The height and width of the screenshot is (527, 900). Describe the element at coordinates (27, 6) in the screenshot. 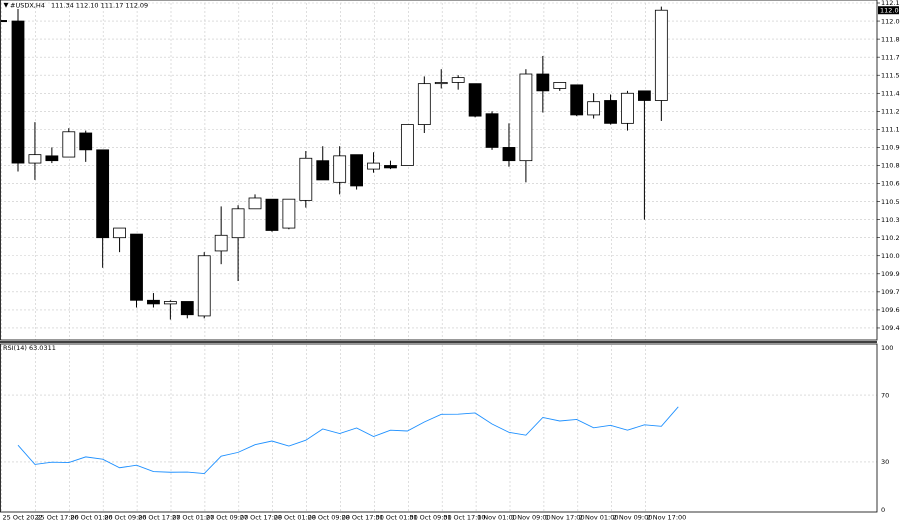

I see `symbol-label: #USDX,H4` at that location.